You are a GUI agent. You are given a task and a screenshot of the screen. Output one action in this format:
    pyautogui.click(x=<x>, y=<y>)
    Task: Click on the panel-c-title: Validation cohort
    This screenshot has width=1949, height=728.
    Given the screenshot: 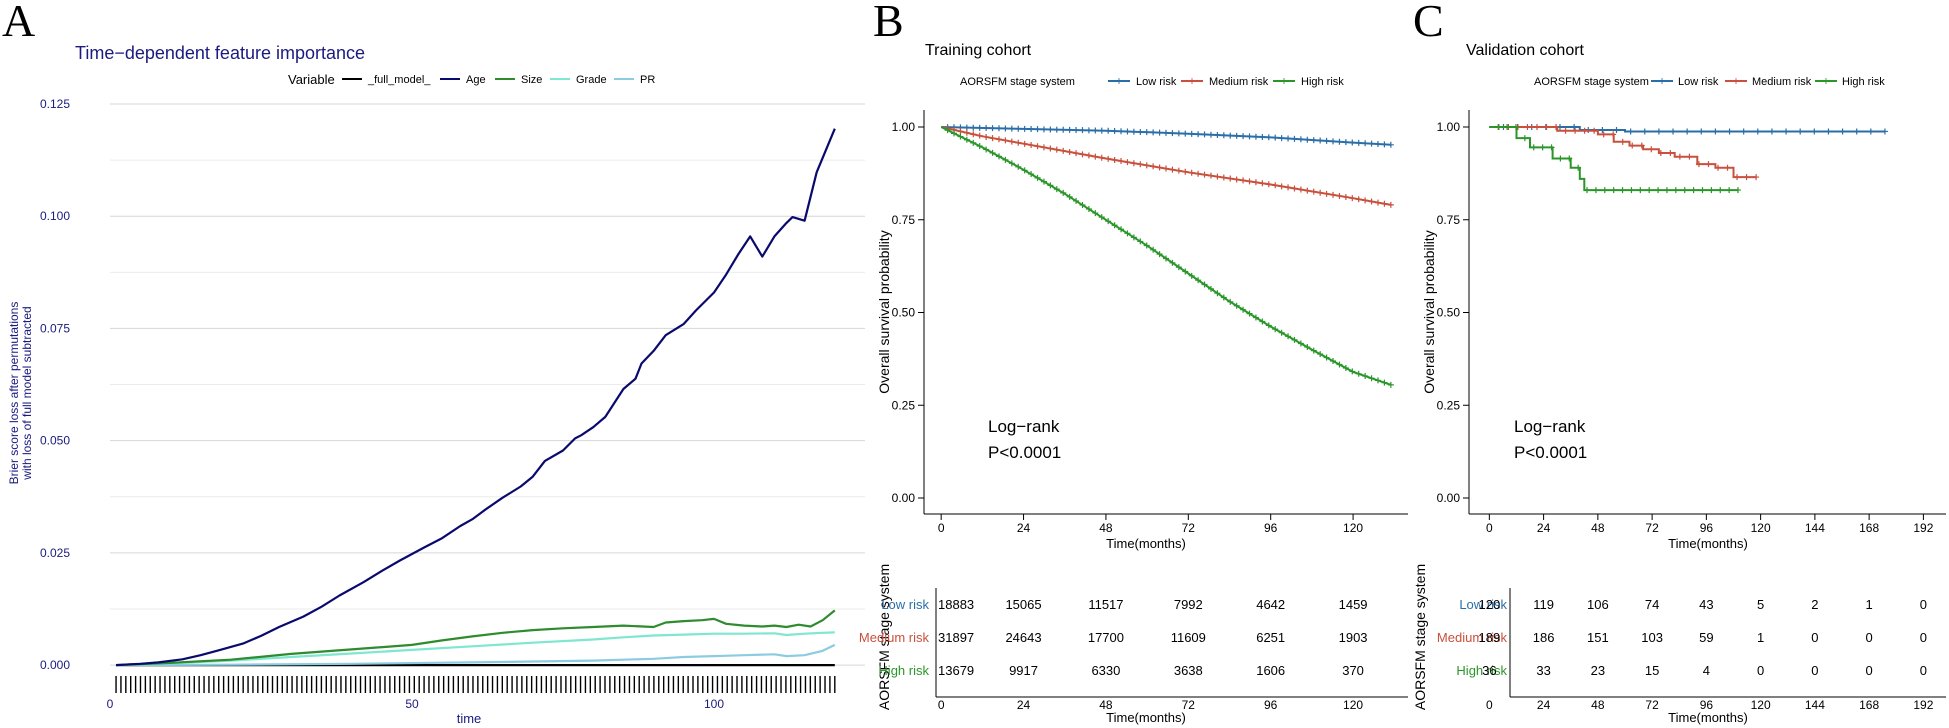 What is the action you would take?
    pyautogui.click(x=1525, y=50)
    